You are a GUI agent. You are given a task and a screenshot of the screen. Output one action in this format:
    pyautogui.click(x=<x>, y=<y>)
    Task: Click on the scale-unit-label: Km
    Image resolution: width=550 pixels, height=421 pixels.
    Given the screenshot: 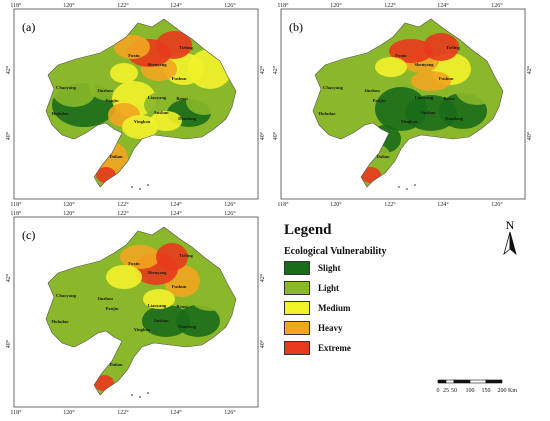 What is the action you would take?
    pyautogui.click(x=512, y=391)
    